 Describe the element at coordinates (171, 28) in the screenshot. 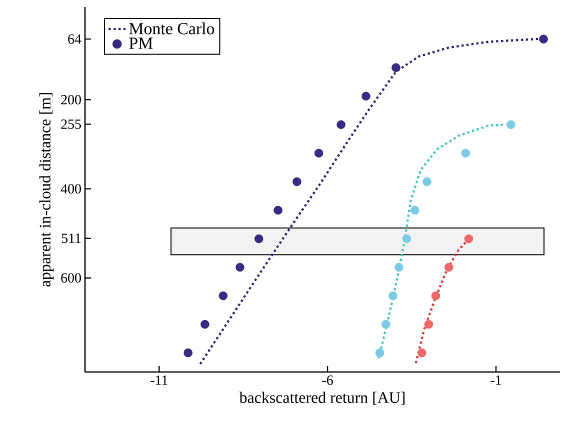

I see `legend-label: Monte Carlo` at that location.